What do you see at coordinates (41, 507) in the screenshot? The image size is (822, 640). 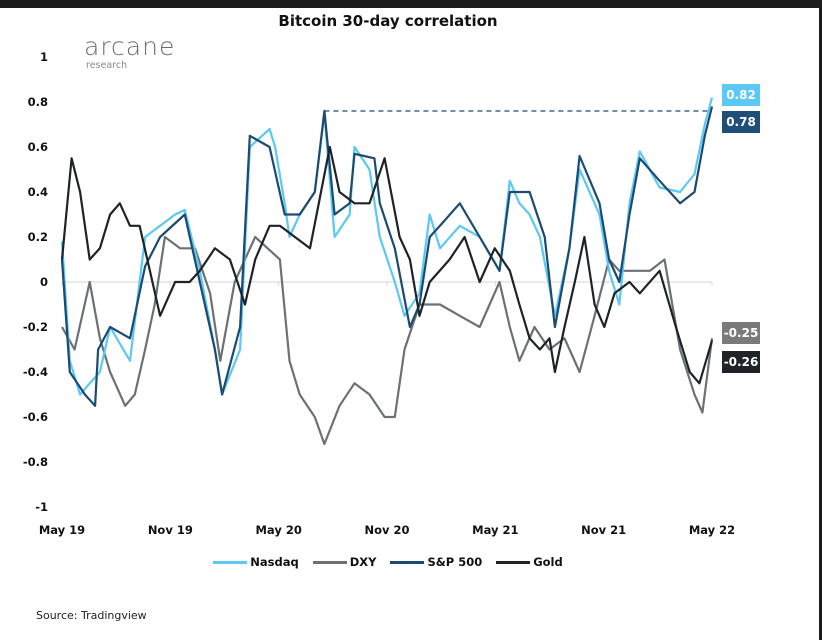 I see `y-tick-label: -1` at bounding box center [41, 507].